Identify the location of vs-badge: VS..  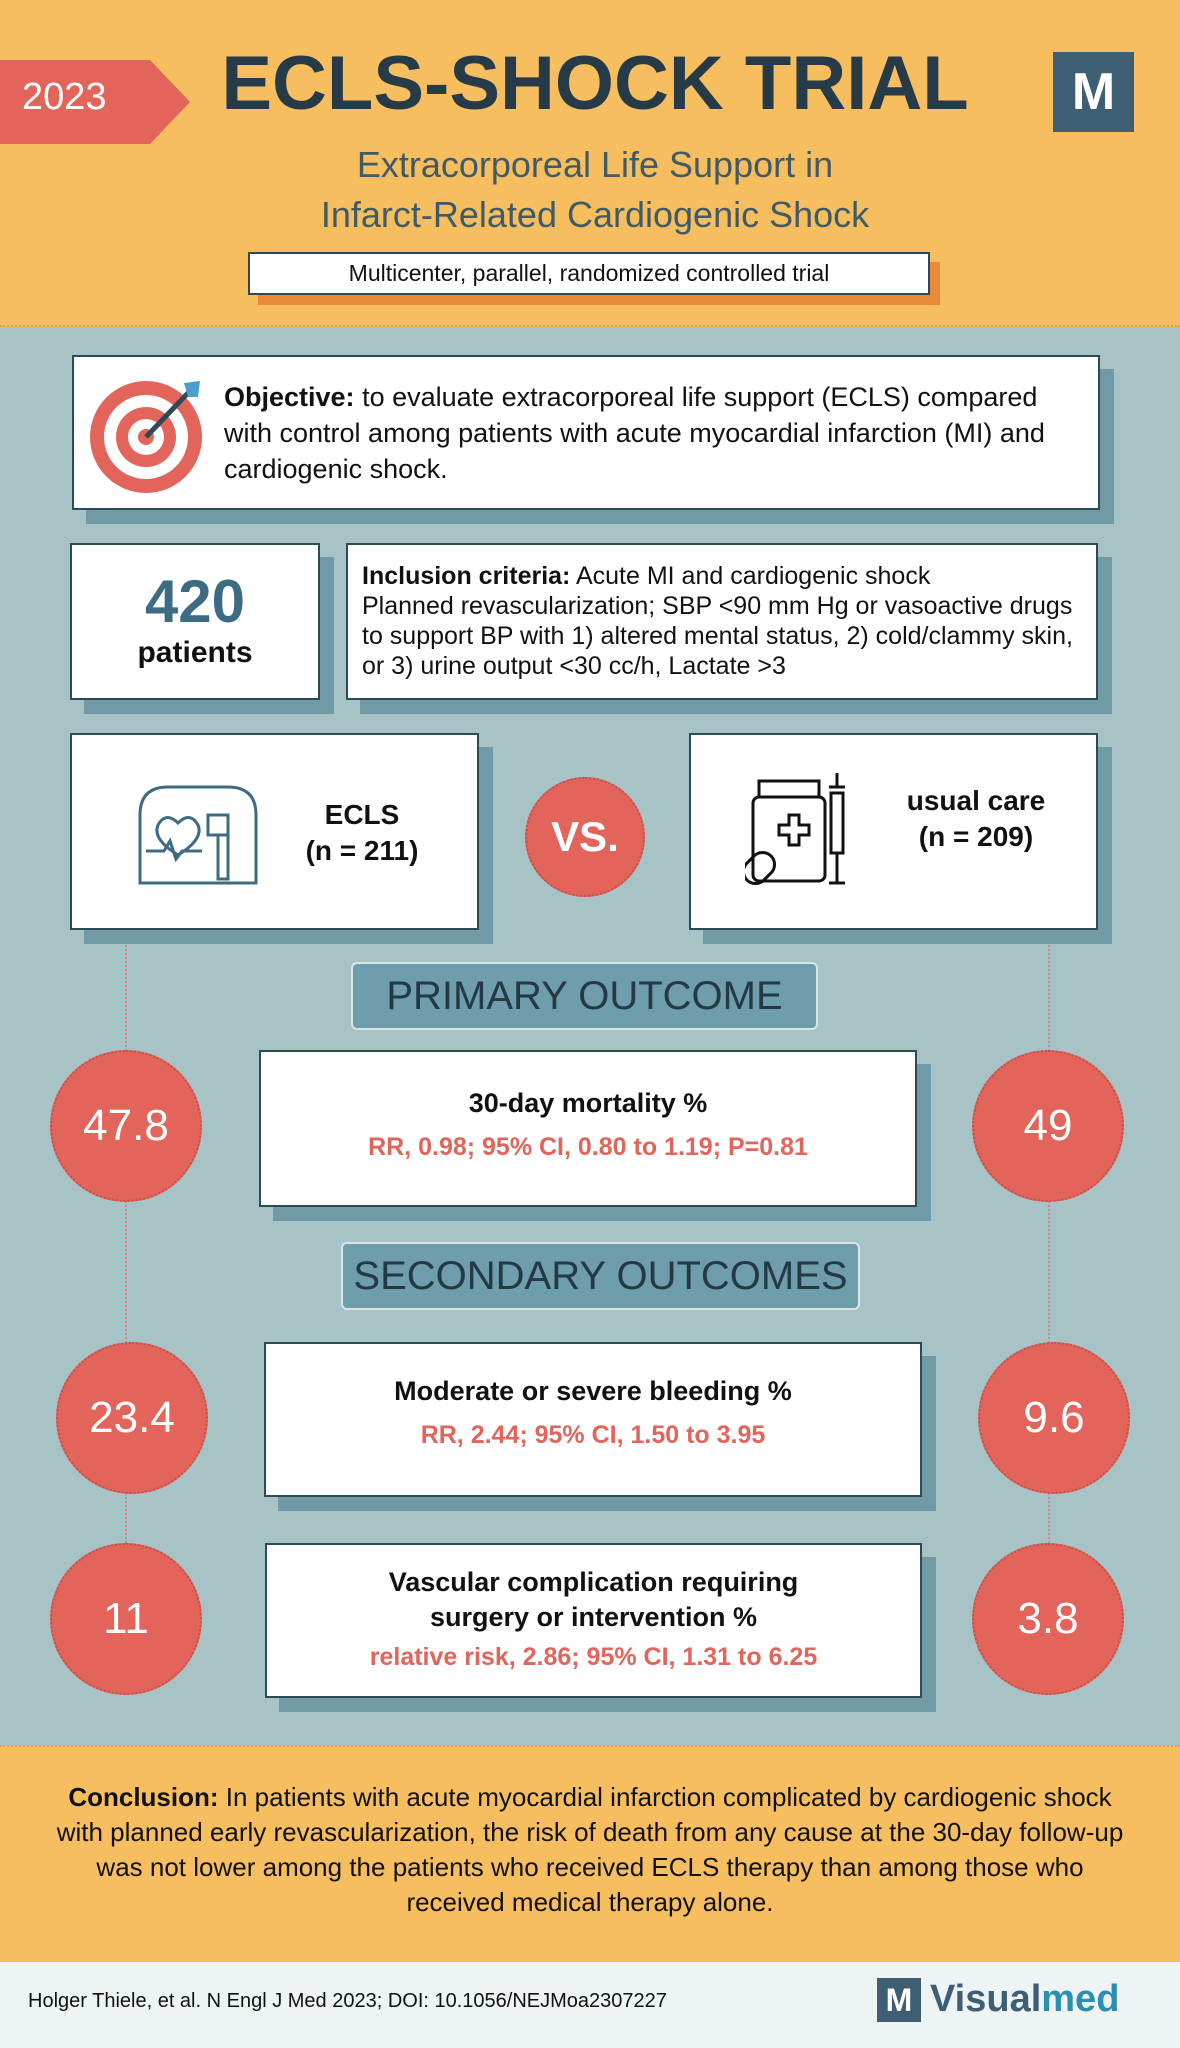
(585, 837).